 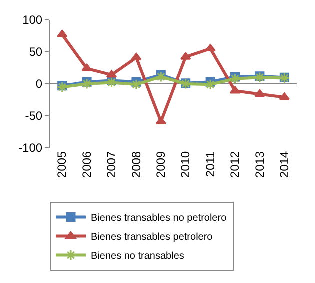 I want to click on legend-label: Bienes no transables, so click(x=137, y=256).